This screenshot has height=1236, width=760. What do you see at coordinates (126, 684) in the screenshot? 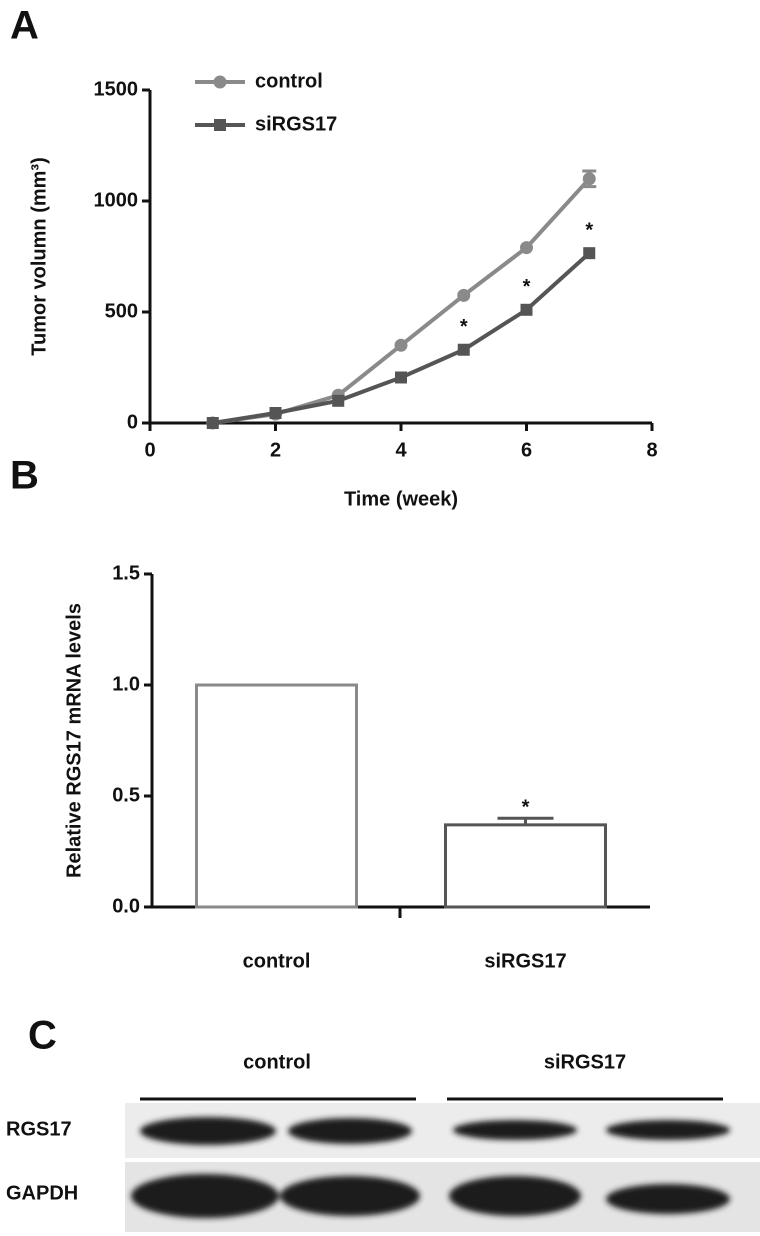
I see `y-tick-label: 1.0` at bounding box center [126, 684].